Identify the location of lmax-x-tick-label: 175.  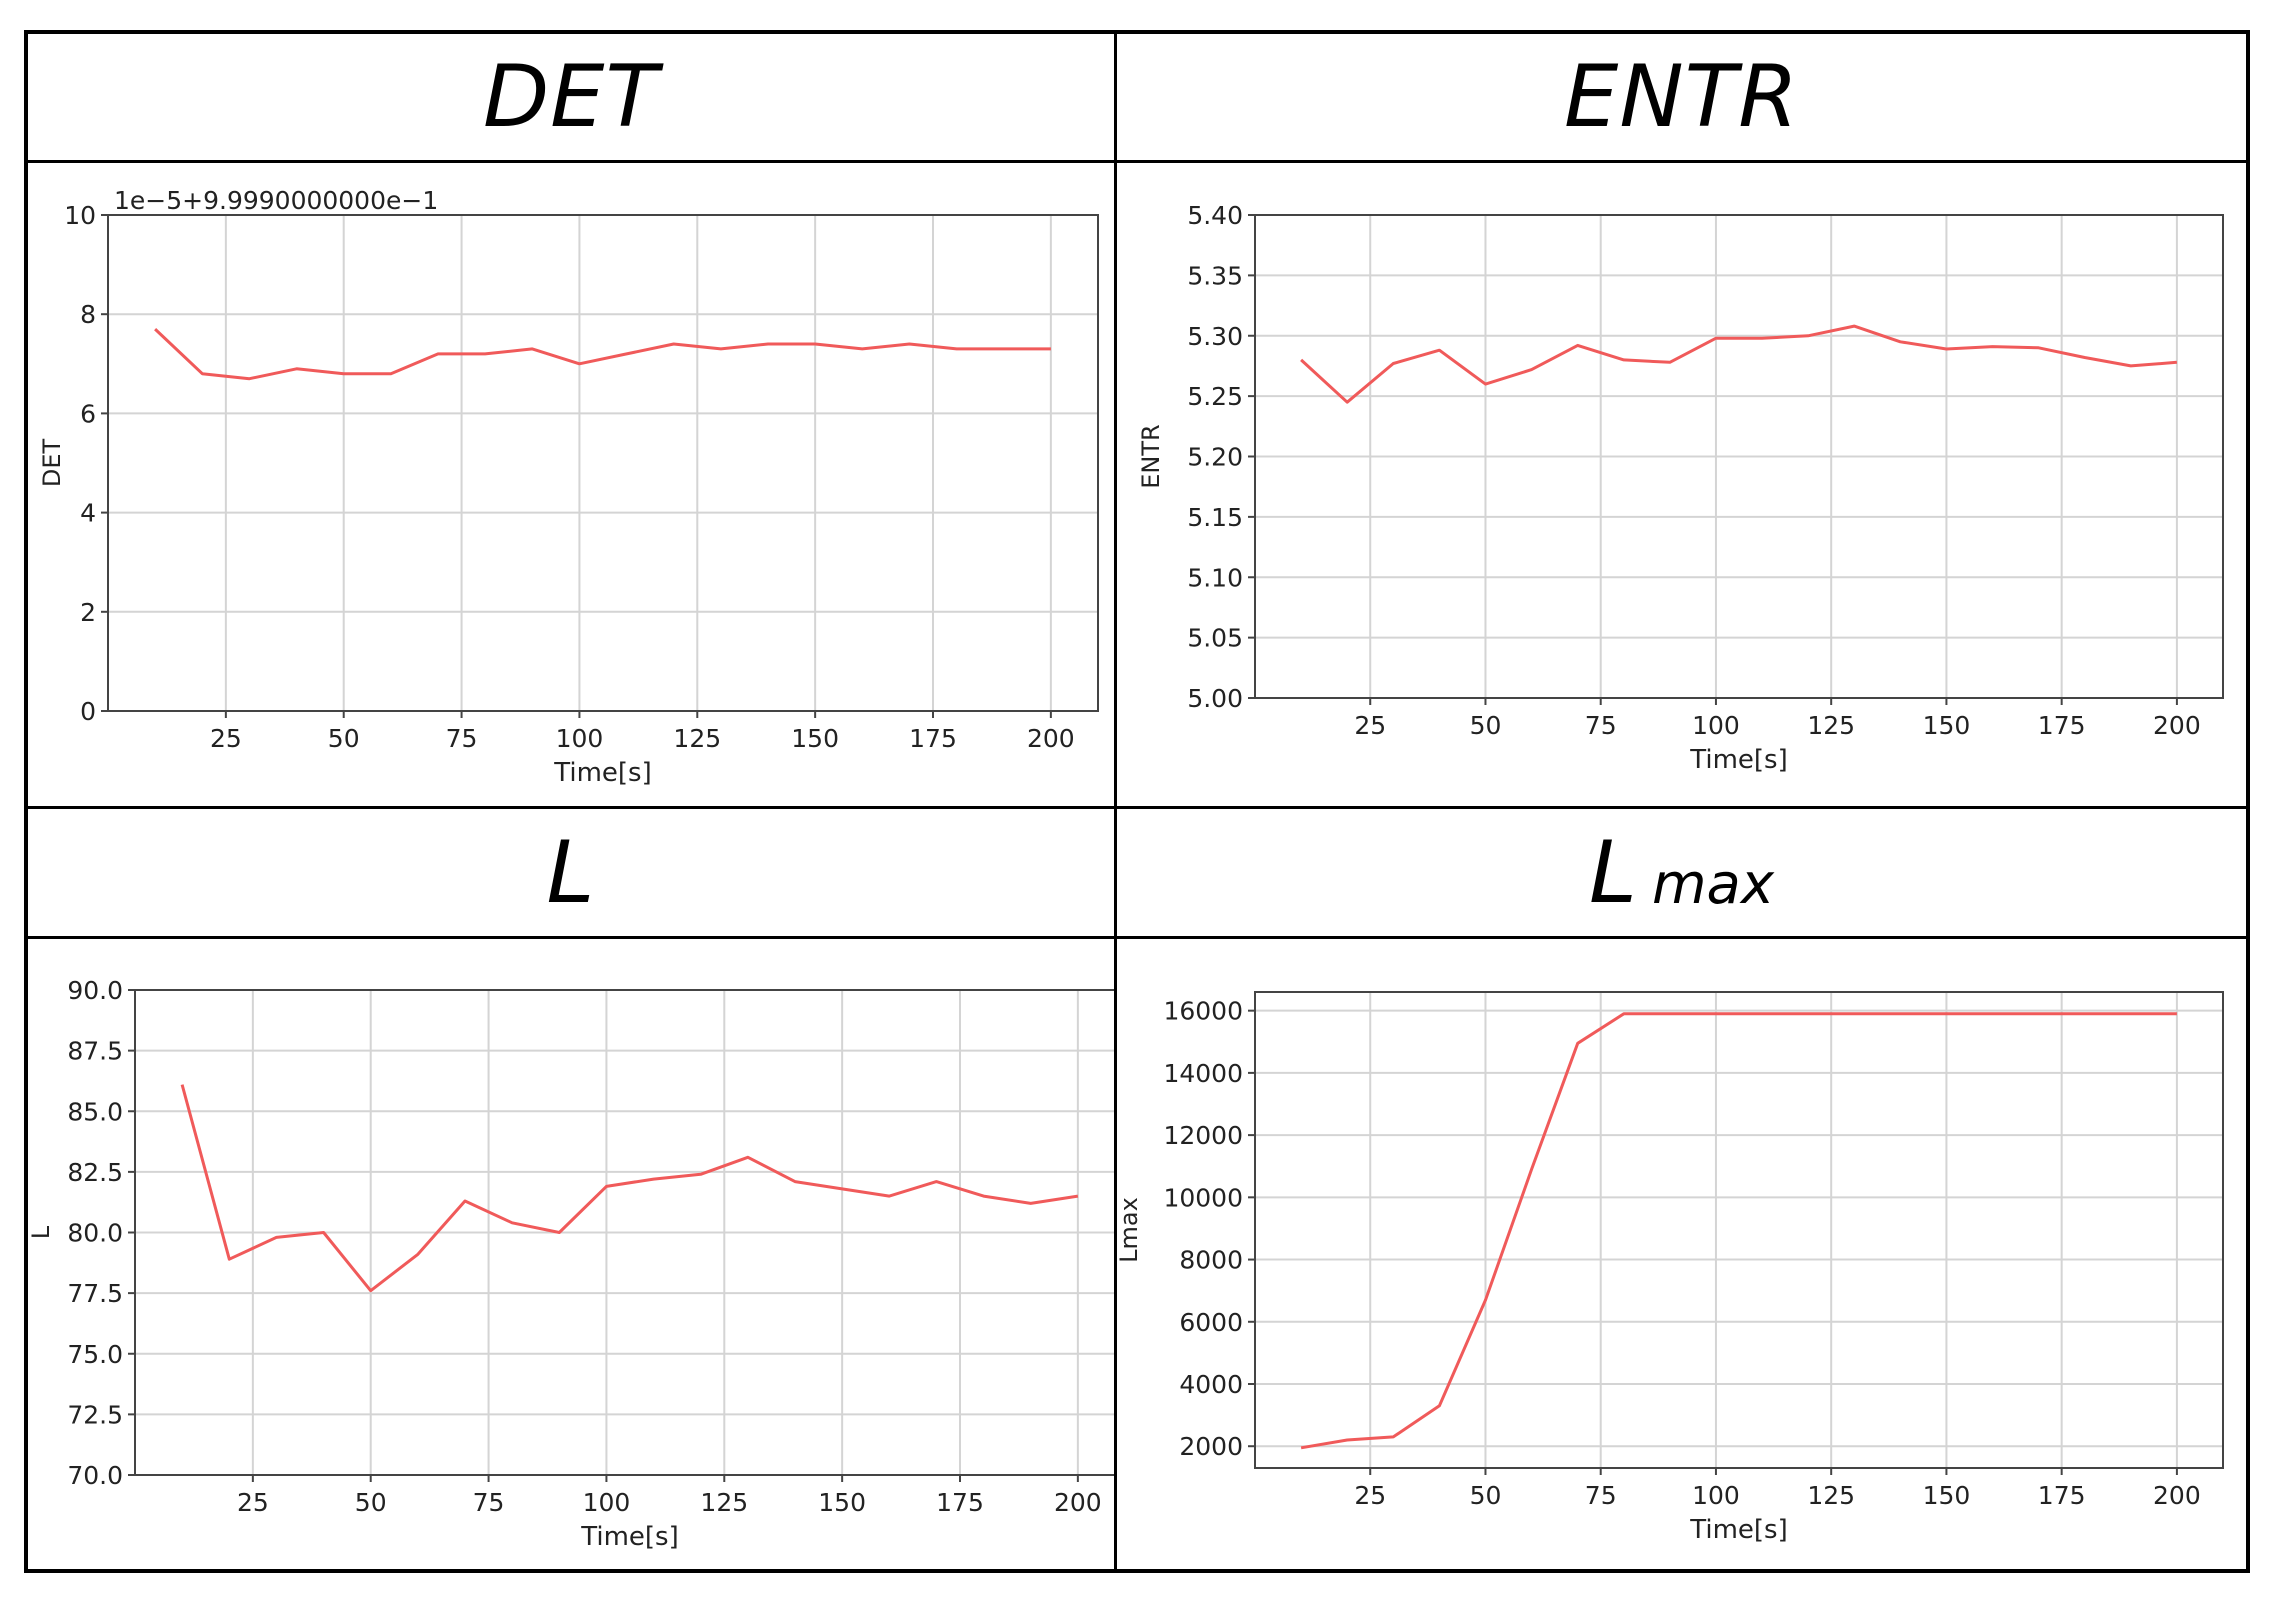
(2062, 1495).